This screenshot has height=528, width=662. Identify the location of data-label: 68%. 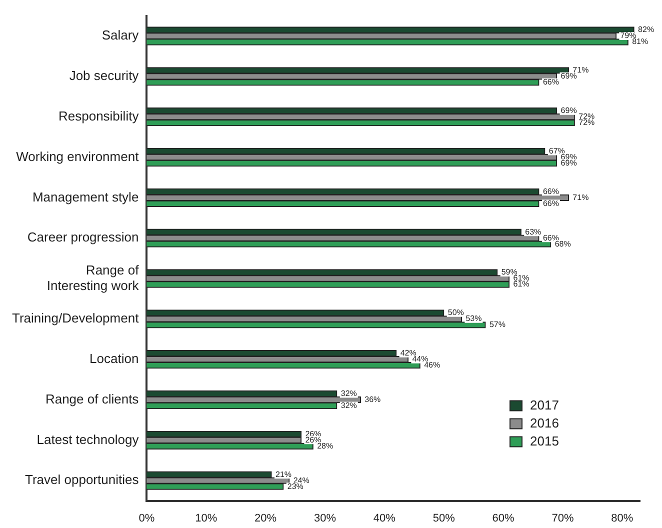
(562, 243).